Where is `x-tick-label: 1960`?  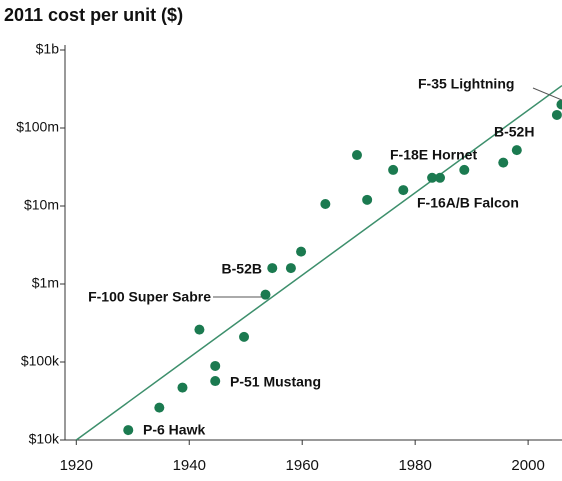
x-tick-label: 1960 is located at coordinates (302, 465).